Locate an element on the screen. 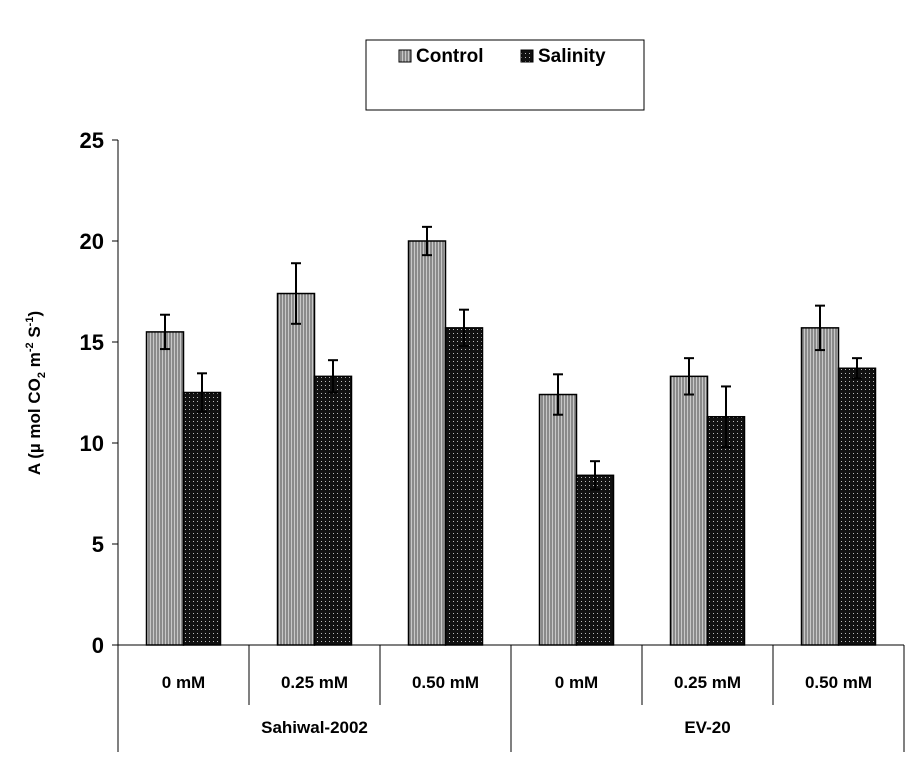  legend-swatch-control is located at coordinates (405, 56).